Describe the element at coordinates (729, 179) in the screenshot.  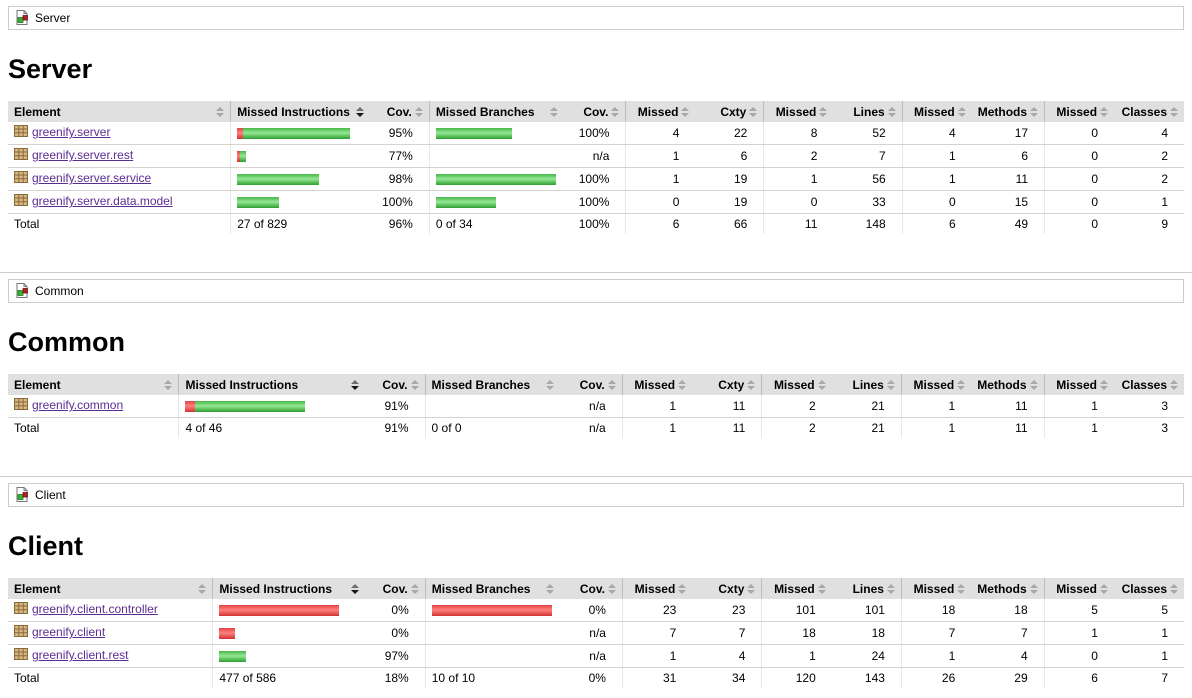
I see `cxty-value: 19` at that location.